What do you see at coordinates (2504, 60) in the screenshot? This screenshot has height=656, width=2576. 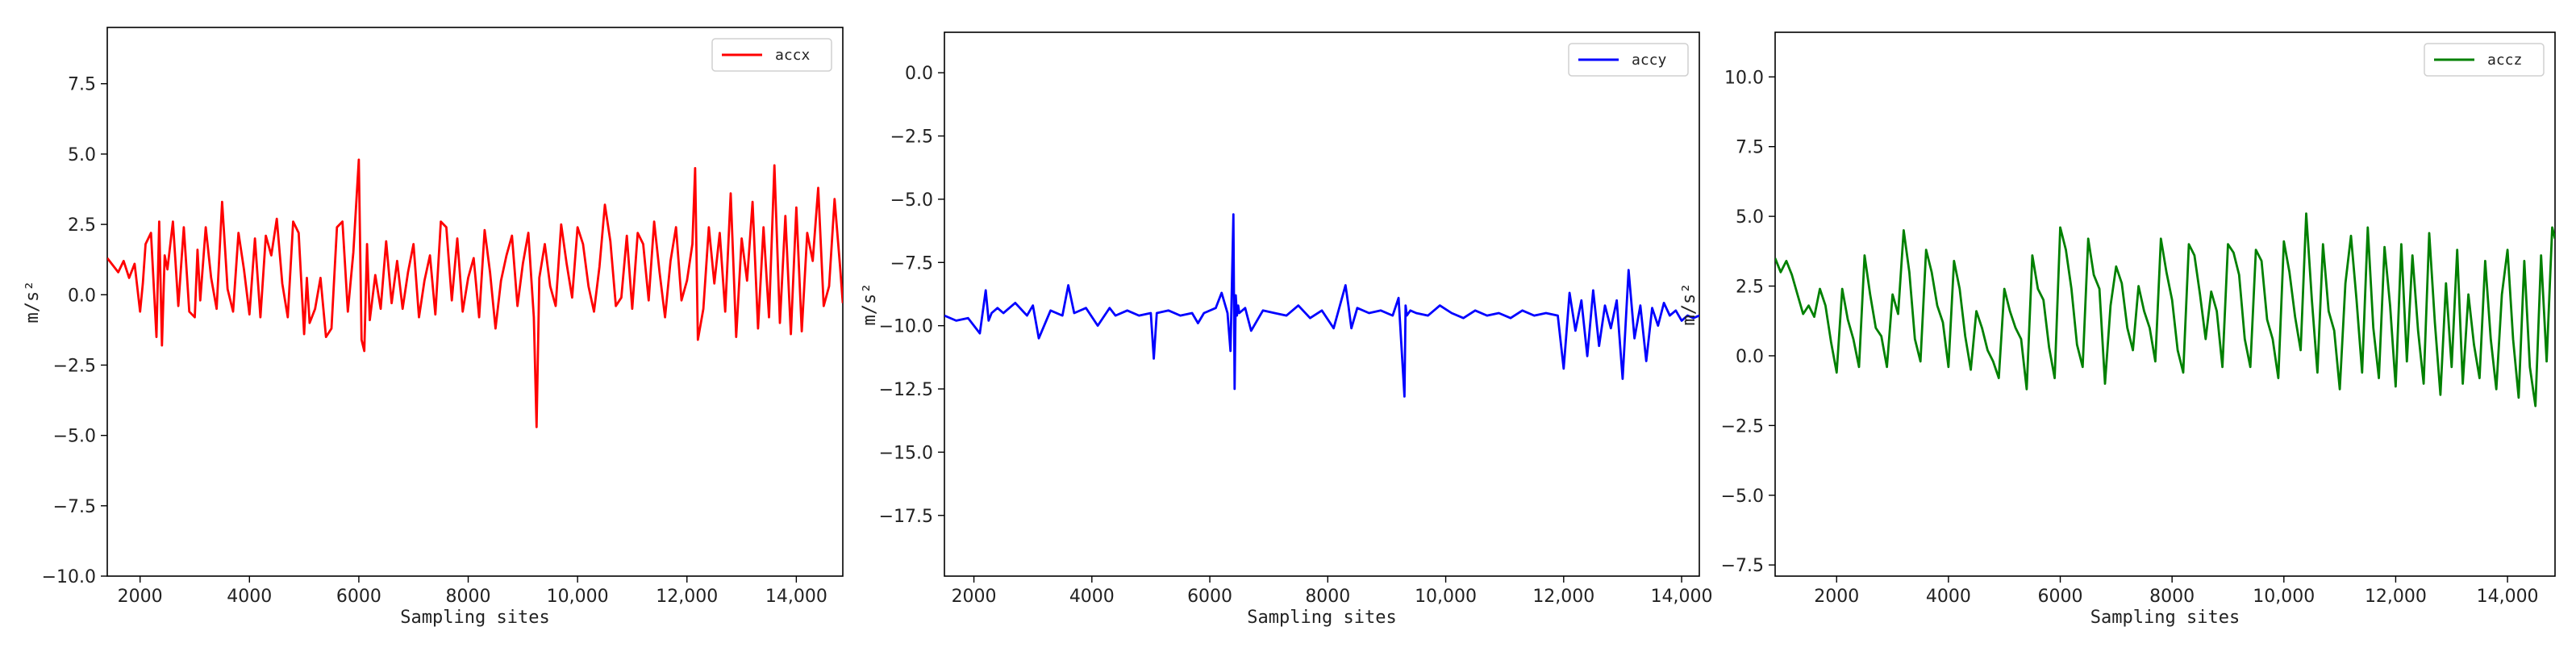 I see `legend-label: accz` at bounding box center [2504, 60].